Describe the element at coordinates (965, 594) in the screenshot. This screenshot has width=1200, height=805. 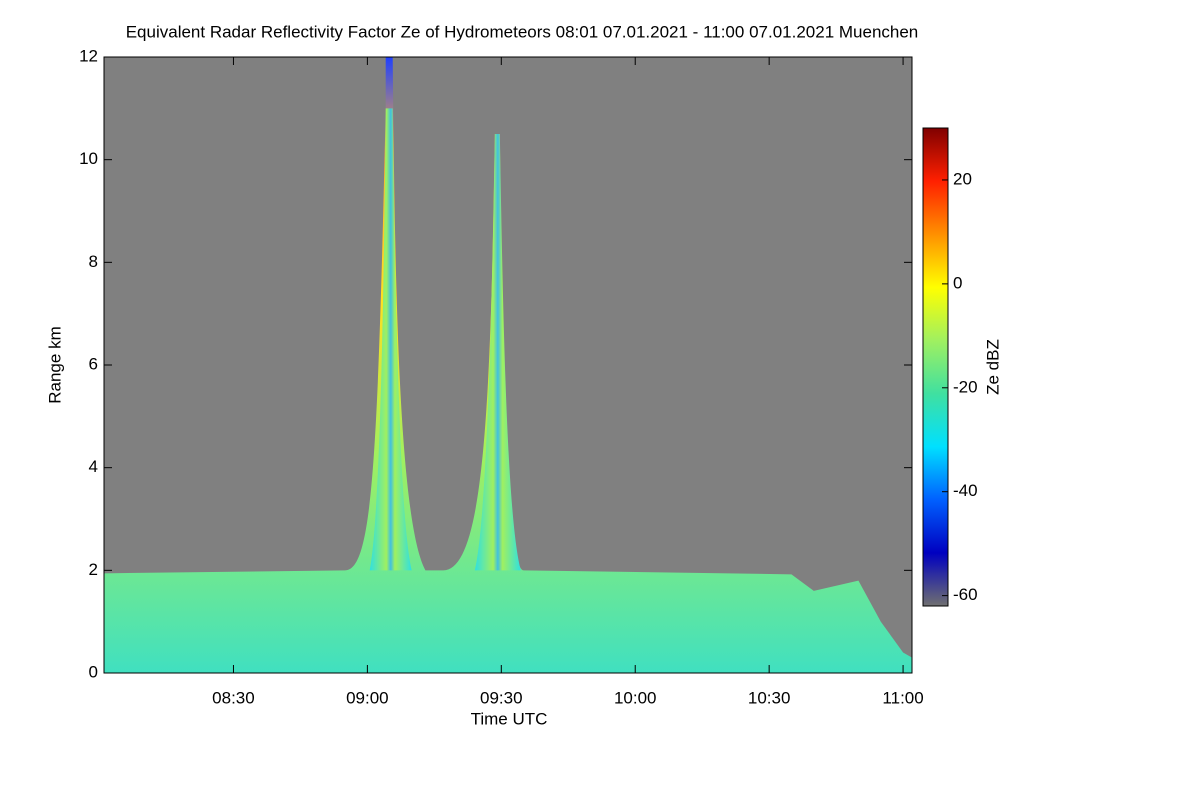
I see `colorbar-tick-label: -60` at that location.